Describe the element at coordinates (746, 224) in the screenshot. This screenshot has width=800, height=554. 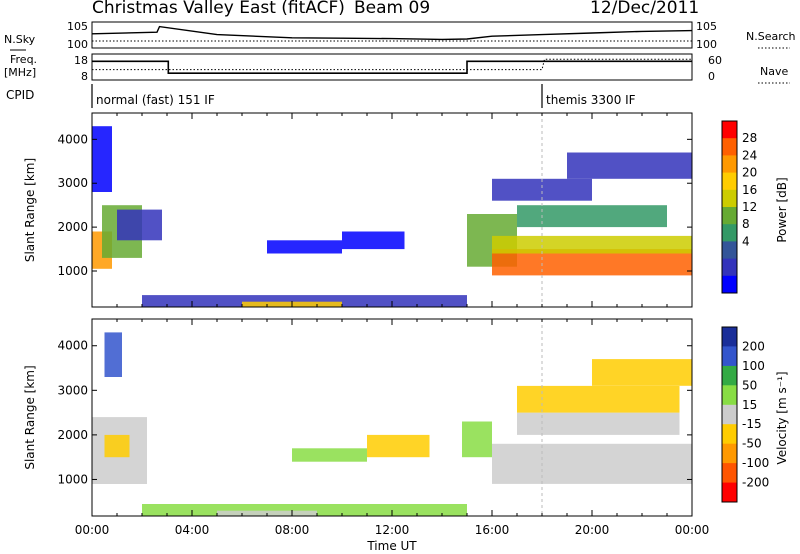
I see `power-colorbar-tick: 8` at that location.